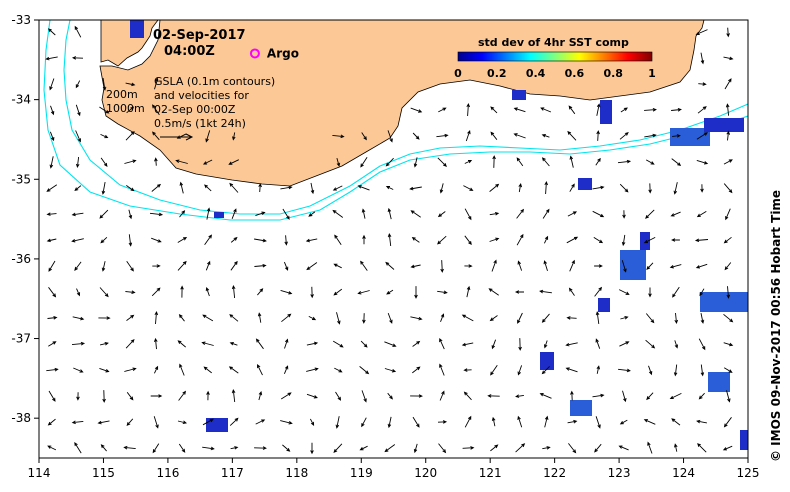  What do you see at coordinates (214, 81) in the screenshot?
I see `gsla-caption-line1: GSLA (0.1m contours)` at bounding box center [214, 81].